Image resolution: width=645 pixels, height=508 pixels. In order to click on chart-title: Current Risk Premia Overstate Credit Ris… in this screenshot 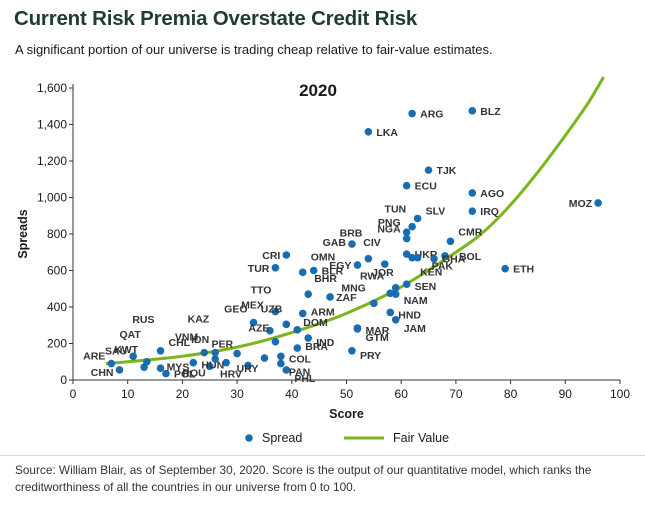, I will do `click(216, 18)`.